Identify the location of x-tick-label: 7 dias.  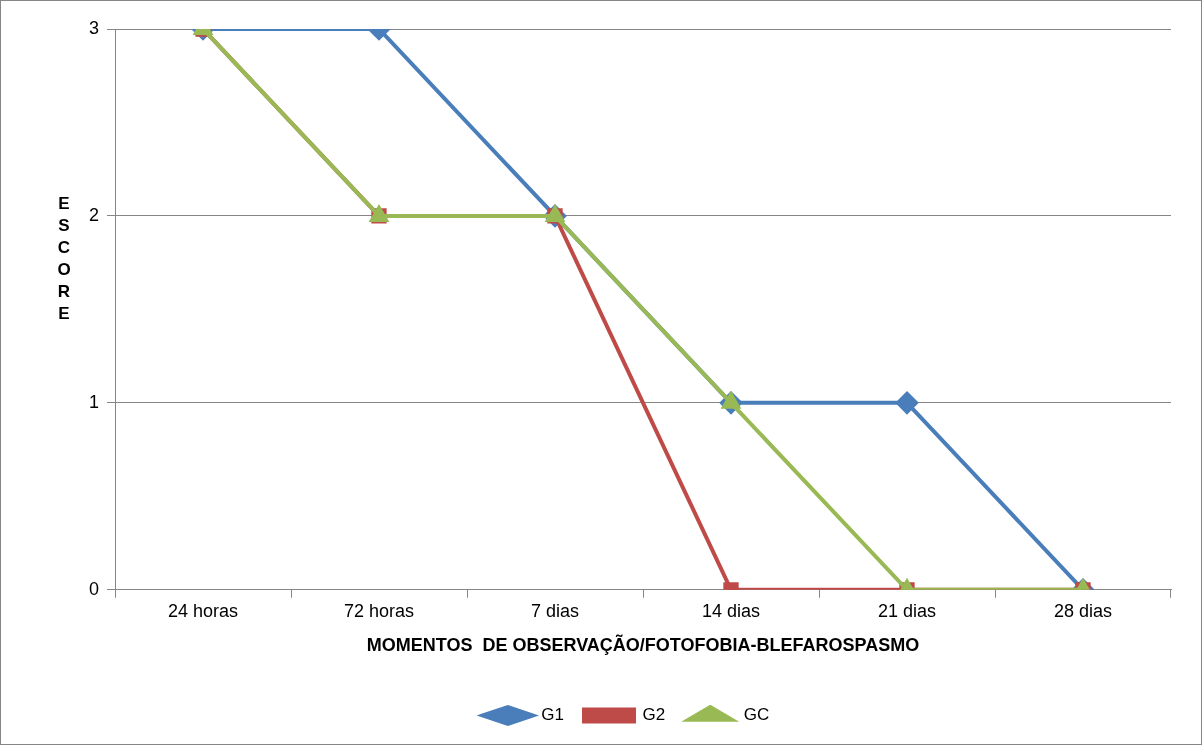
(555, 610).